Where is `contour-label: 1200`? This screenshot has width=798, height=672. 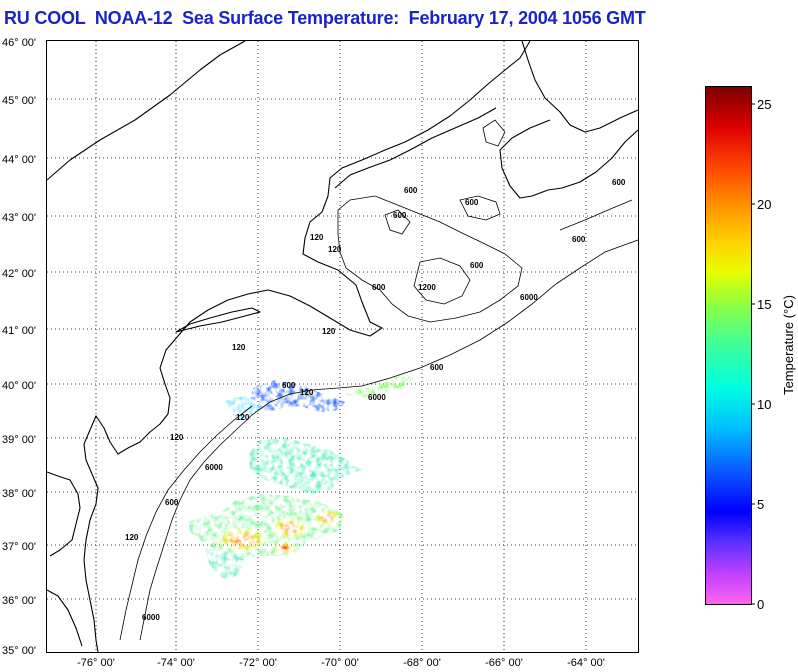 contour-label: 1200 is located at coordinates (427, 287).